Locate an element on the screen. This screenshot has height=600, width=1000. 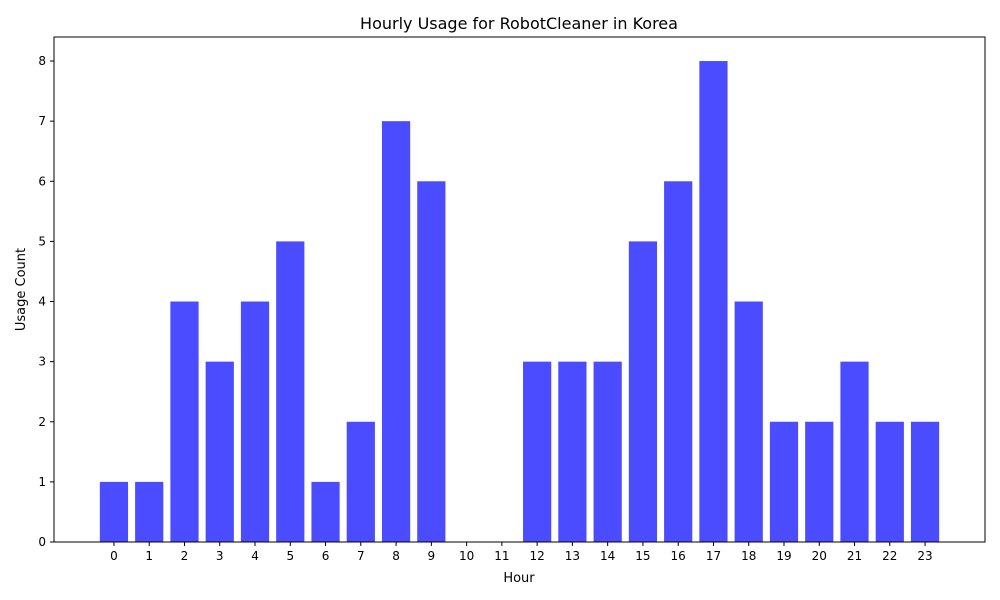
x-tick-label: 2 is located at coordinates (185, 556).